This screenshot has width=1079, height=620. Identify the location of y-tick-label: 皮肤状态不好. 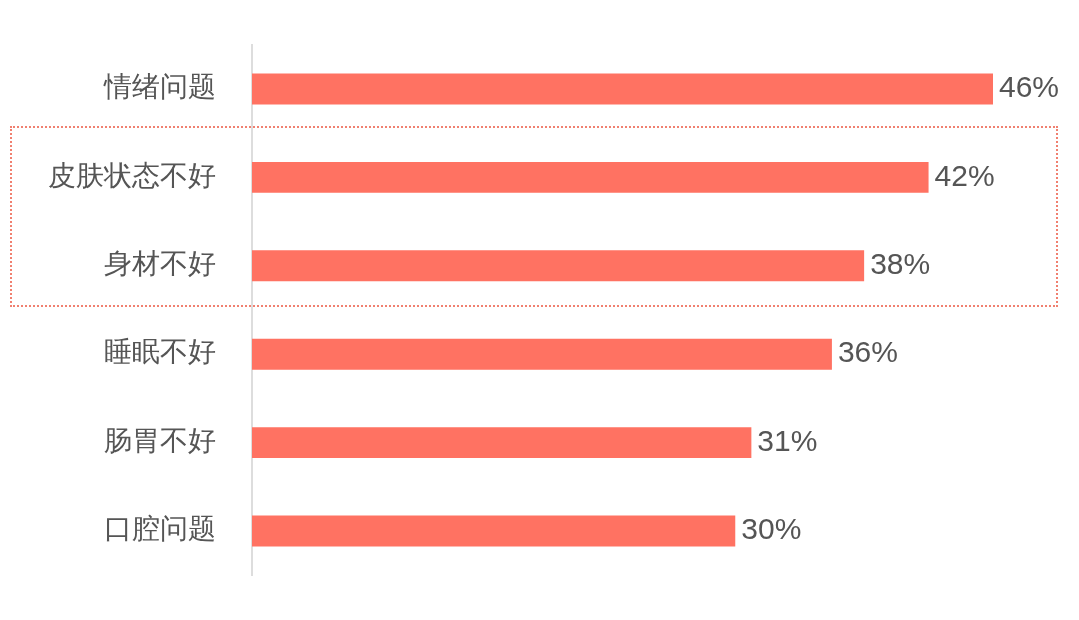
(132, 175).